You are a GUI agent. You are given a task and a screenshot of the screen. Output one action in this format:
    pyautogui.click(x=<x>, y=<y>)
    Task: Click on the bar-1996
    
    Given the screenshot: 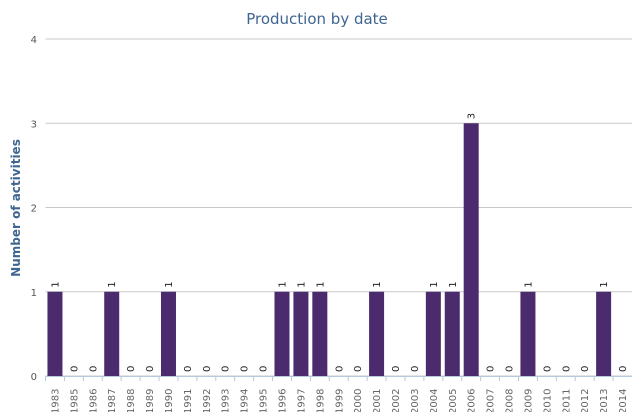 What is the action you would take?
    pyautogui.click(x=282, y=333)
    